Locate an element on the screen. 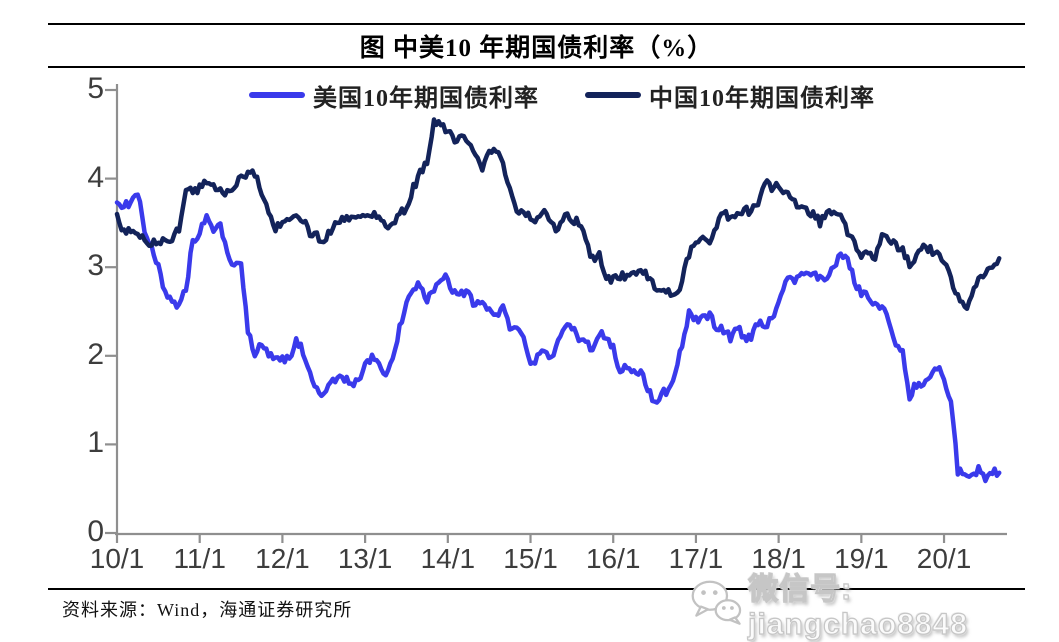  y-tick-label: 1 is located at coordinates (95, 443).